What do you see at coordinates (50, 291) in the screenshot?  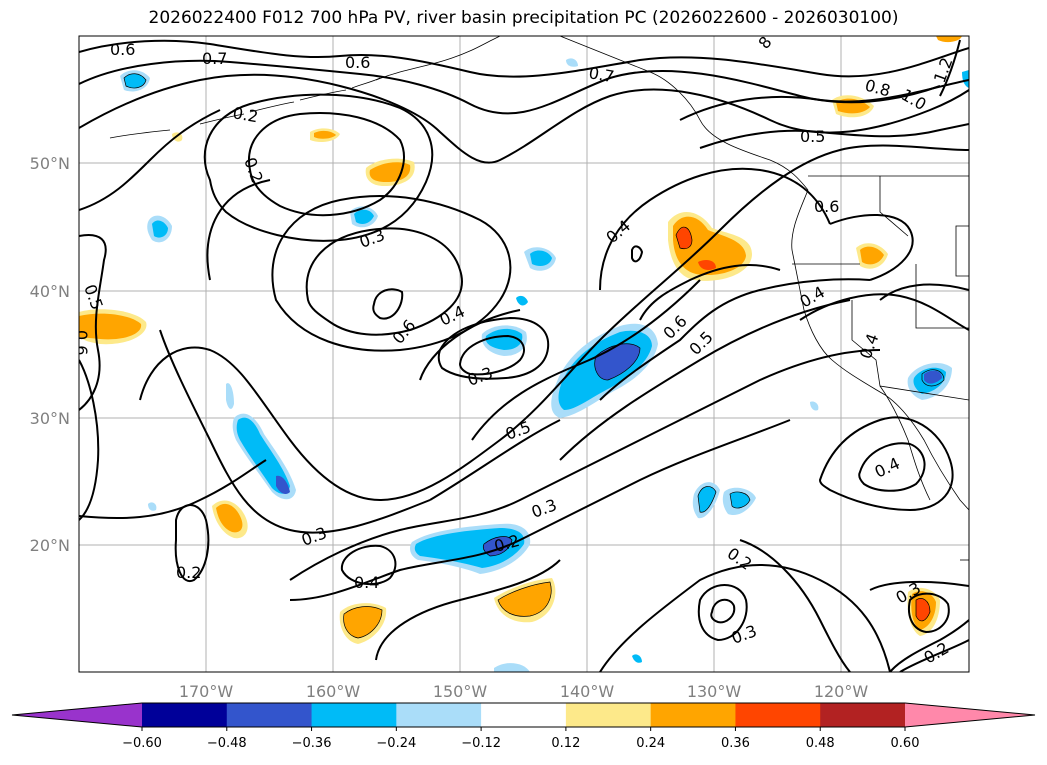 I see `lat-label-40n: 40°N` at bounding box center [50, 291].